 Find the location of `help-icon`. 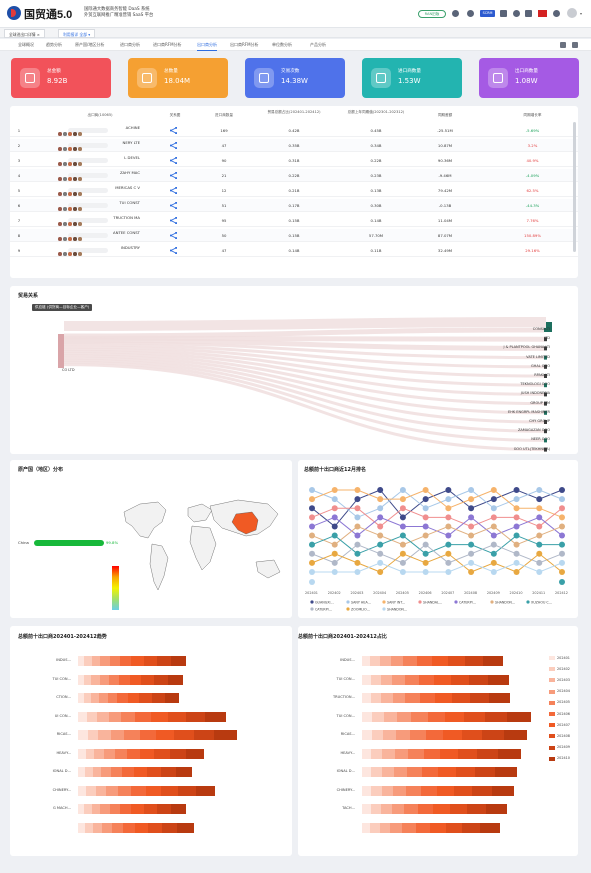

help-icon is located at coordinates (455, 13).